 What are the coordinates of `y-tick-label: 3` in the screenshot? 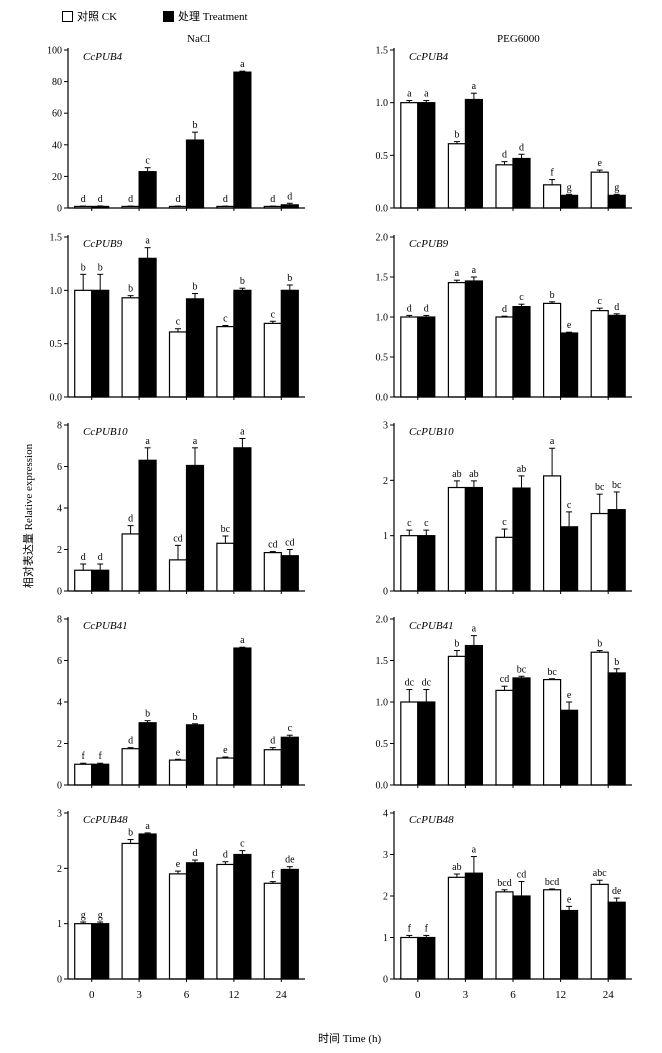 It's located at (385, 426).